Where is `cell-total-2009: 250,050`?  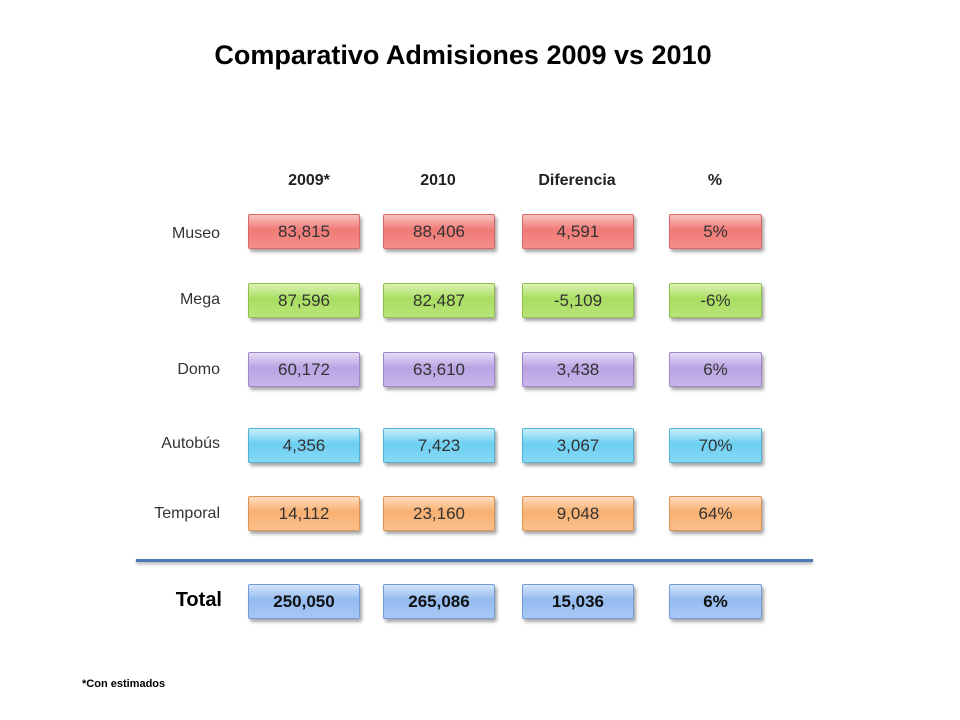 cell-total-2009: 250,050 is located at coordinates (304, 601).